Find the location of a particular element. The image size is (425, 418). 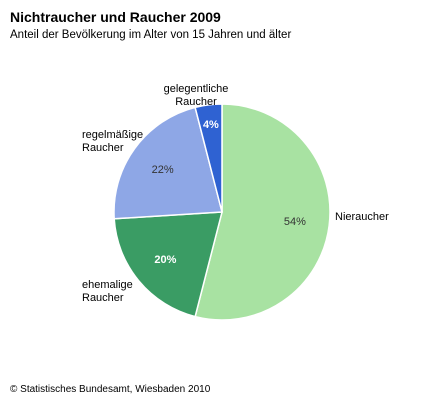

pie-value-labels: 54% 20% 22% 4% is located at coordinates (229, 192).